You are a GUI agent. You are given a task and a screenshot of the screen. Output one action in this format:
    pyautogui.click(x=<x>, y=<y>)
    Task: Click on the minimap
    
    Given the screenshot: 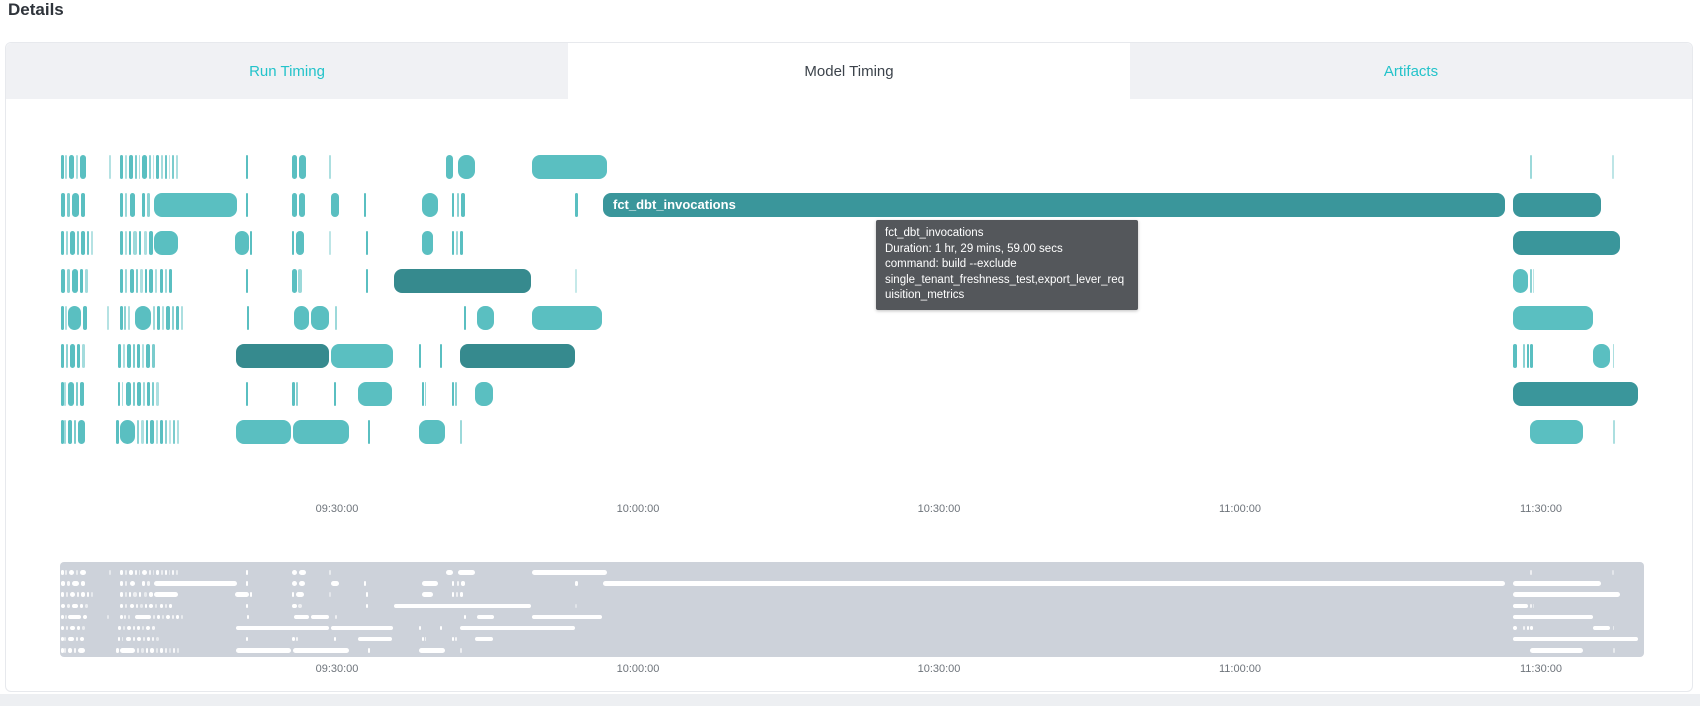 What is the action you would take?
    pyautogui.click(x=852, y=609)
    